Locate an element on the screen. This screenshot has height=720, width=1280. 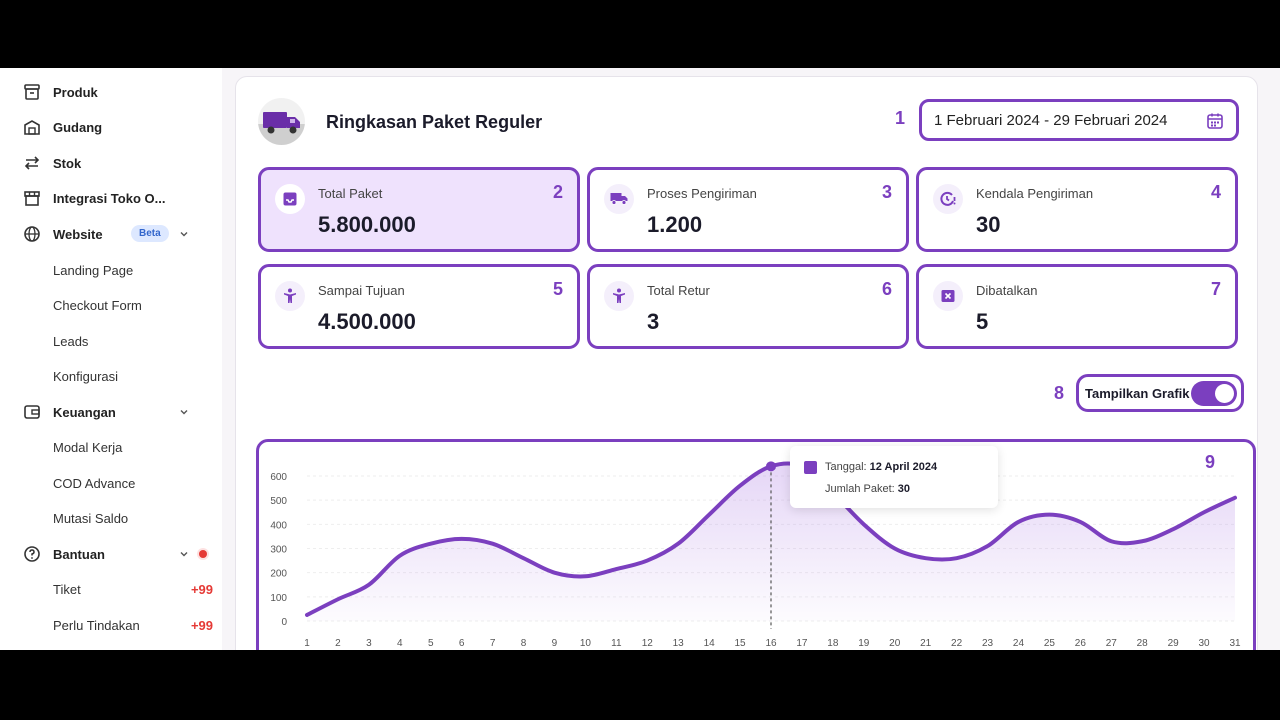
sidebar-item-label: Mutasi Saldo is located at coordinates (91, 518).